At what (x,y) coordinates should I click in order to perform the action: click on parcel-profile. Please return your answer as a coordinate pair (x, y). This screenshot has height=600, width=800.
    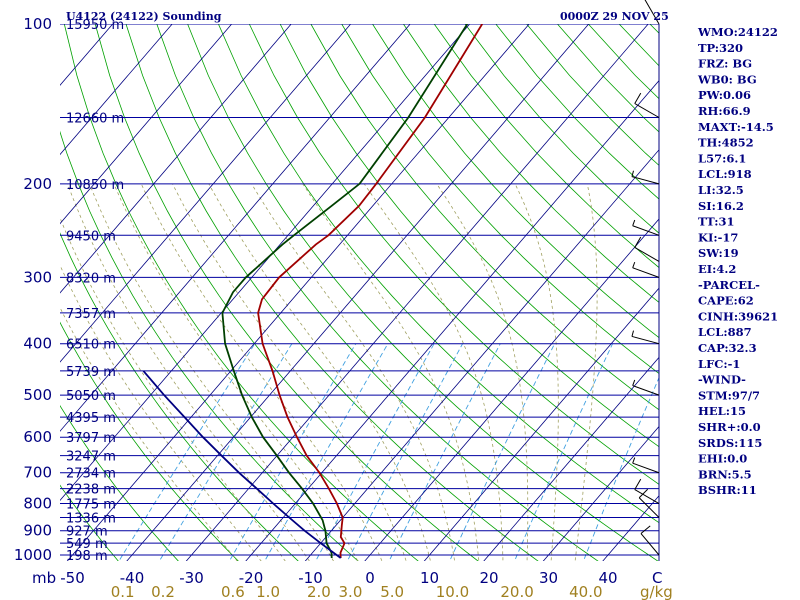
    Looking at the image, I should click on (242, 464).